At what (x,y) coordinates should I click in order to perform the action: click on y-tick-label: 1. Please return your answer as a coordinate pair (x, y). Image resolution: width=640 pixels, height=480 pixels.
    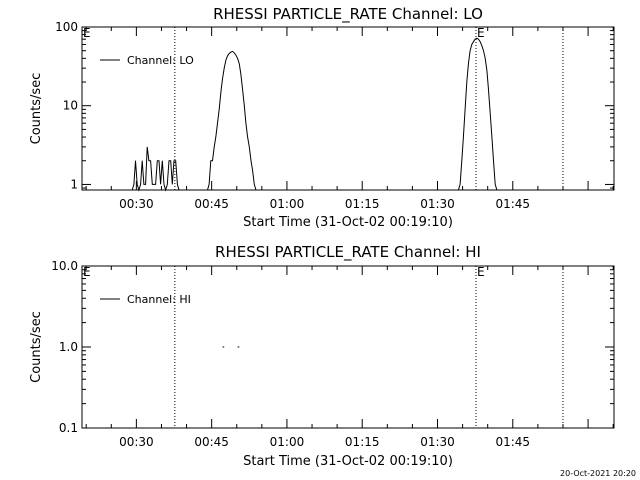
    Looking at the image, I should click on (74, 184).